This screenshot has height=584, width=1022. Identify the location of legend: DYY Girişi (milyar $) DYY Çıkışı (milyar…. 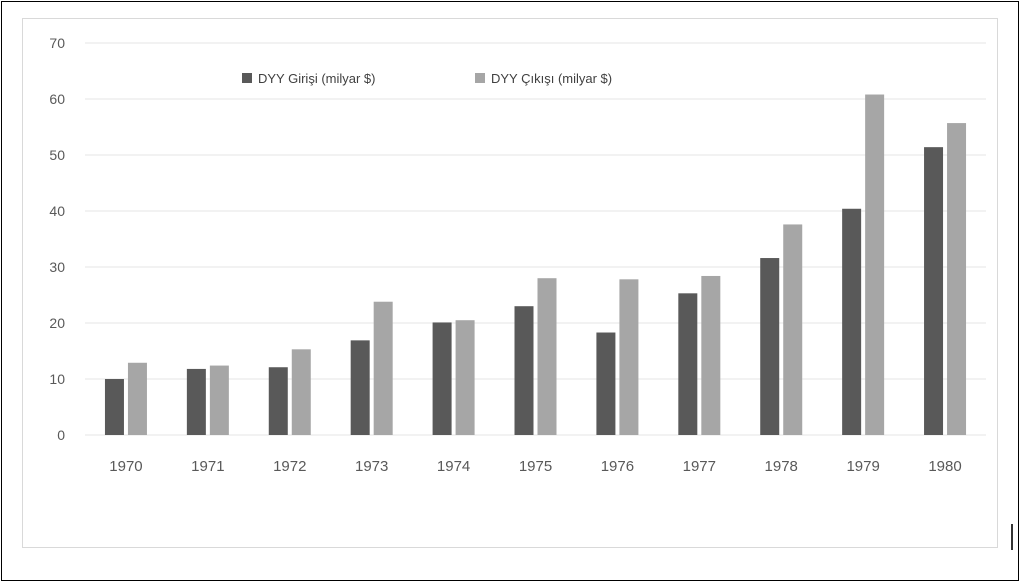
(427, 78).